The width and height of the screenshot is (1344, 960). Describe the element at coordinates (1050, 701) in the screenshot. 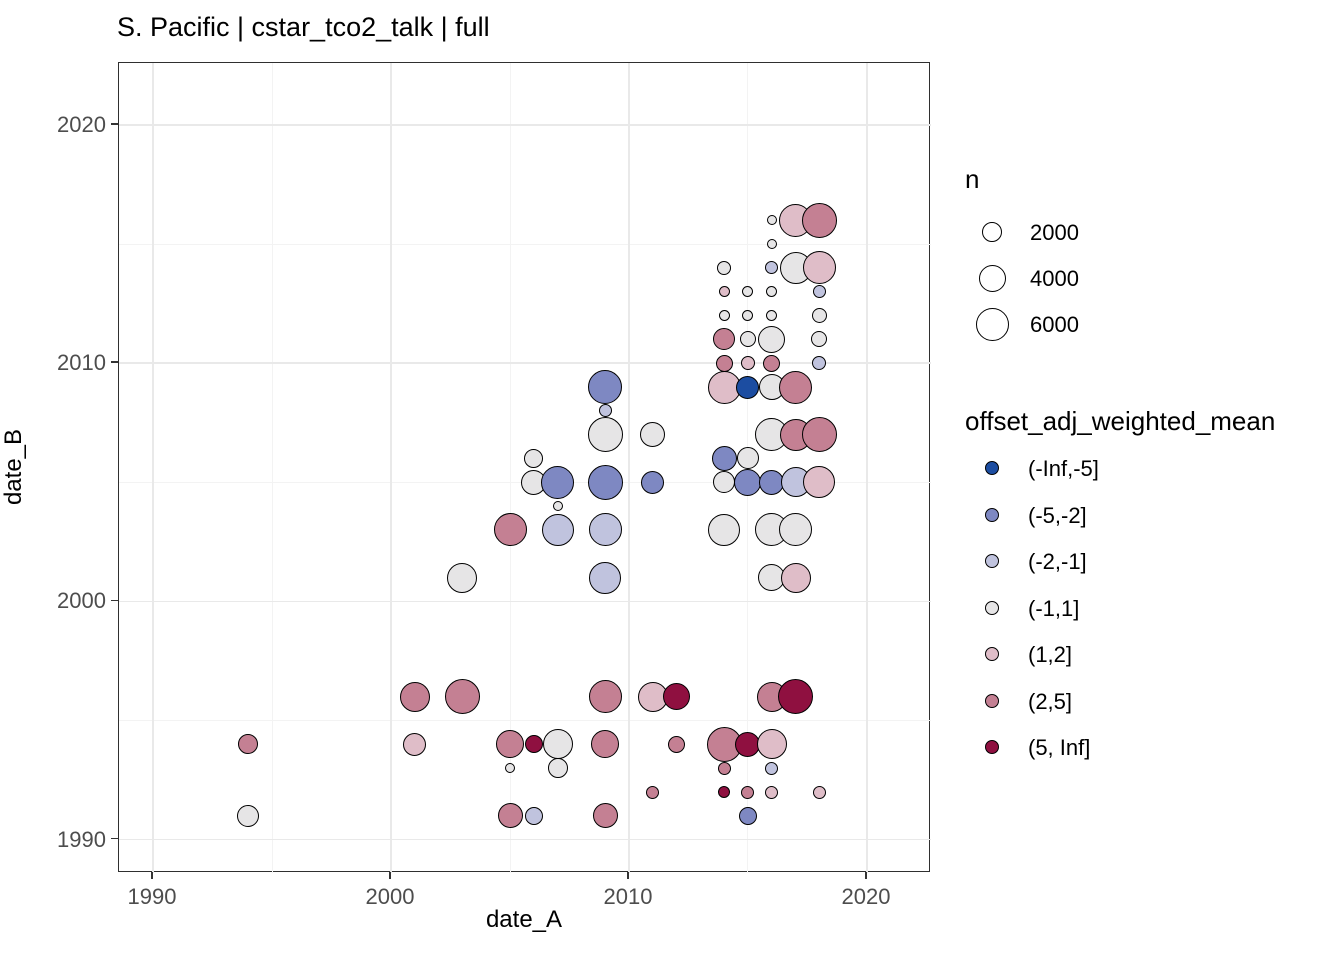

I see `color-legend-label: (2,5]` at that location.